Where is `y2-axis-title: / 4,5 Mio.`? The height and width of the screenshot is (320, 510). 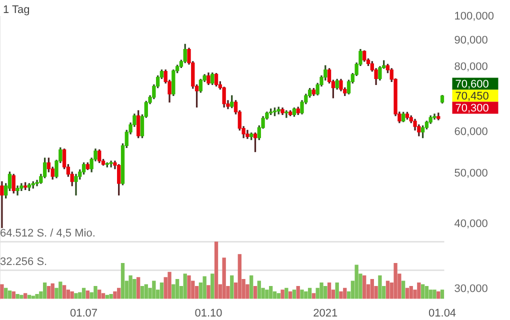 y2-axis-title: / 4,5 Mio. is located at coordinates (73, 234).